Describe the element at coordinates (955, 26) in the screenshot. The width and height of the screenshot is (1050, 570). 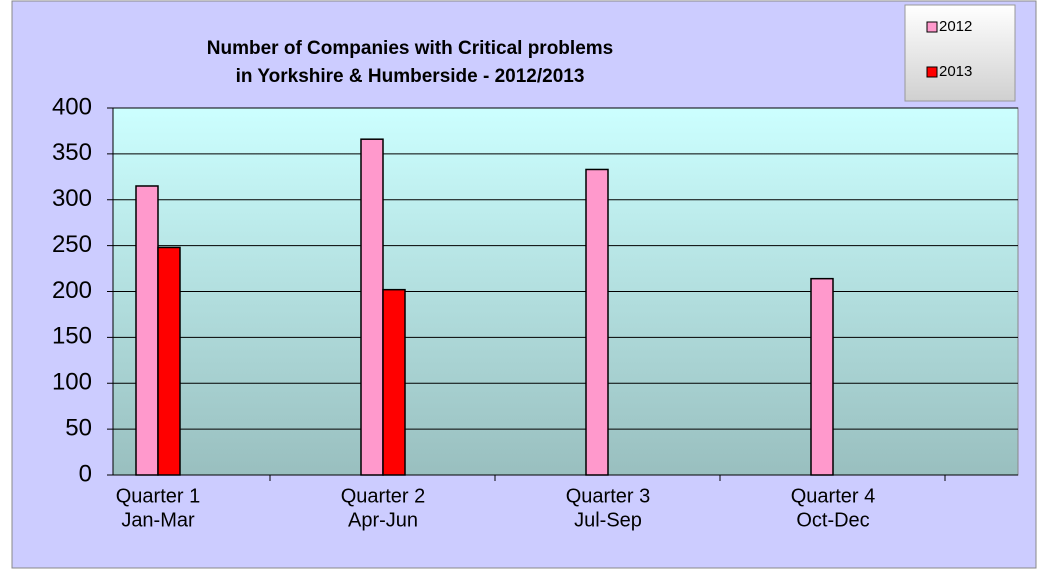
I see `legend-label: 2012` at that location.